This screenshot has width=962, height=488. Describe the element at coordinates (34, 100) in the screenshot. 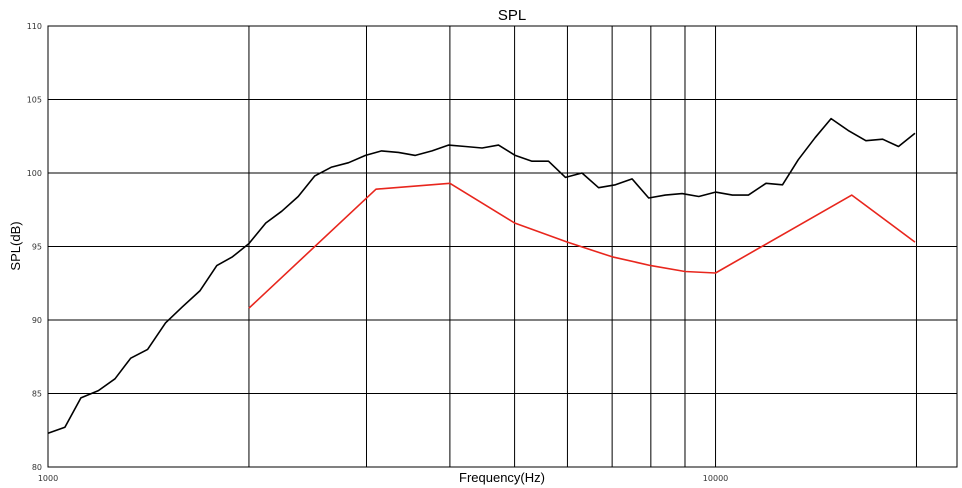

I see `y-tick-label: 105` at that location.